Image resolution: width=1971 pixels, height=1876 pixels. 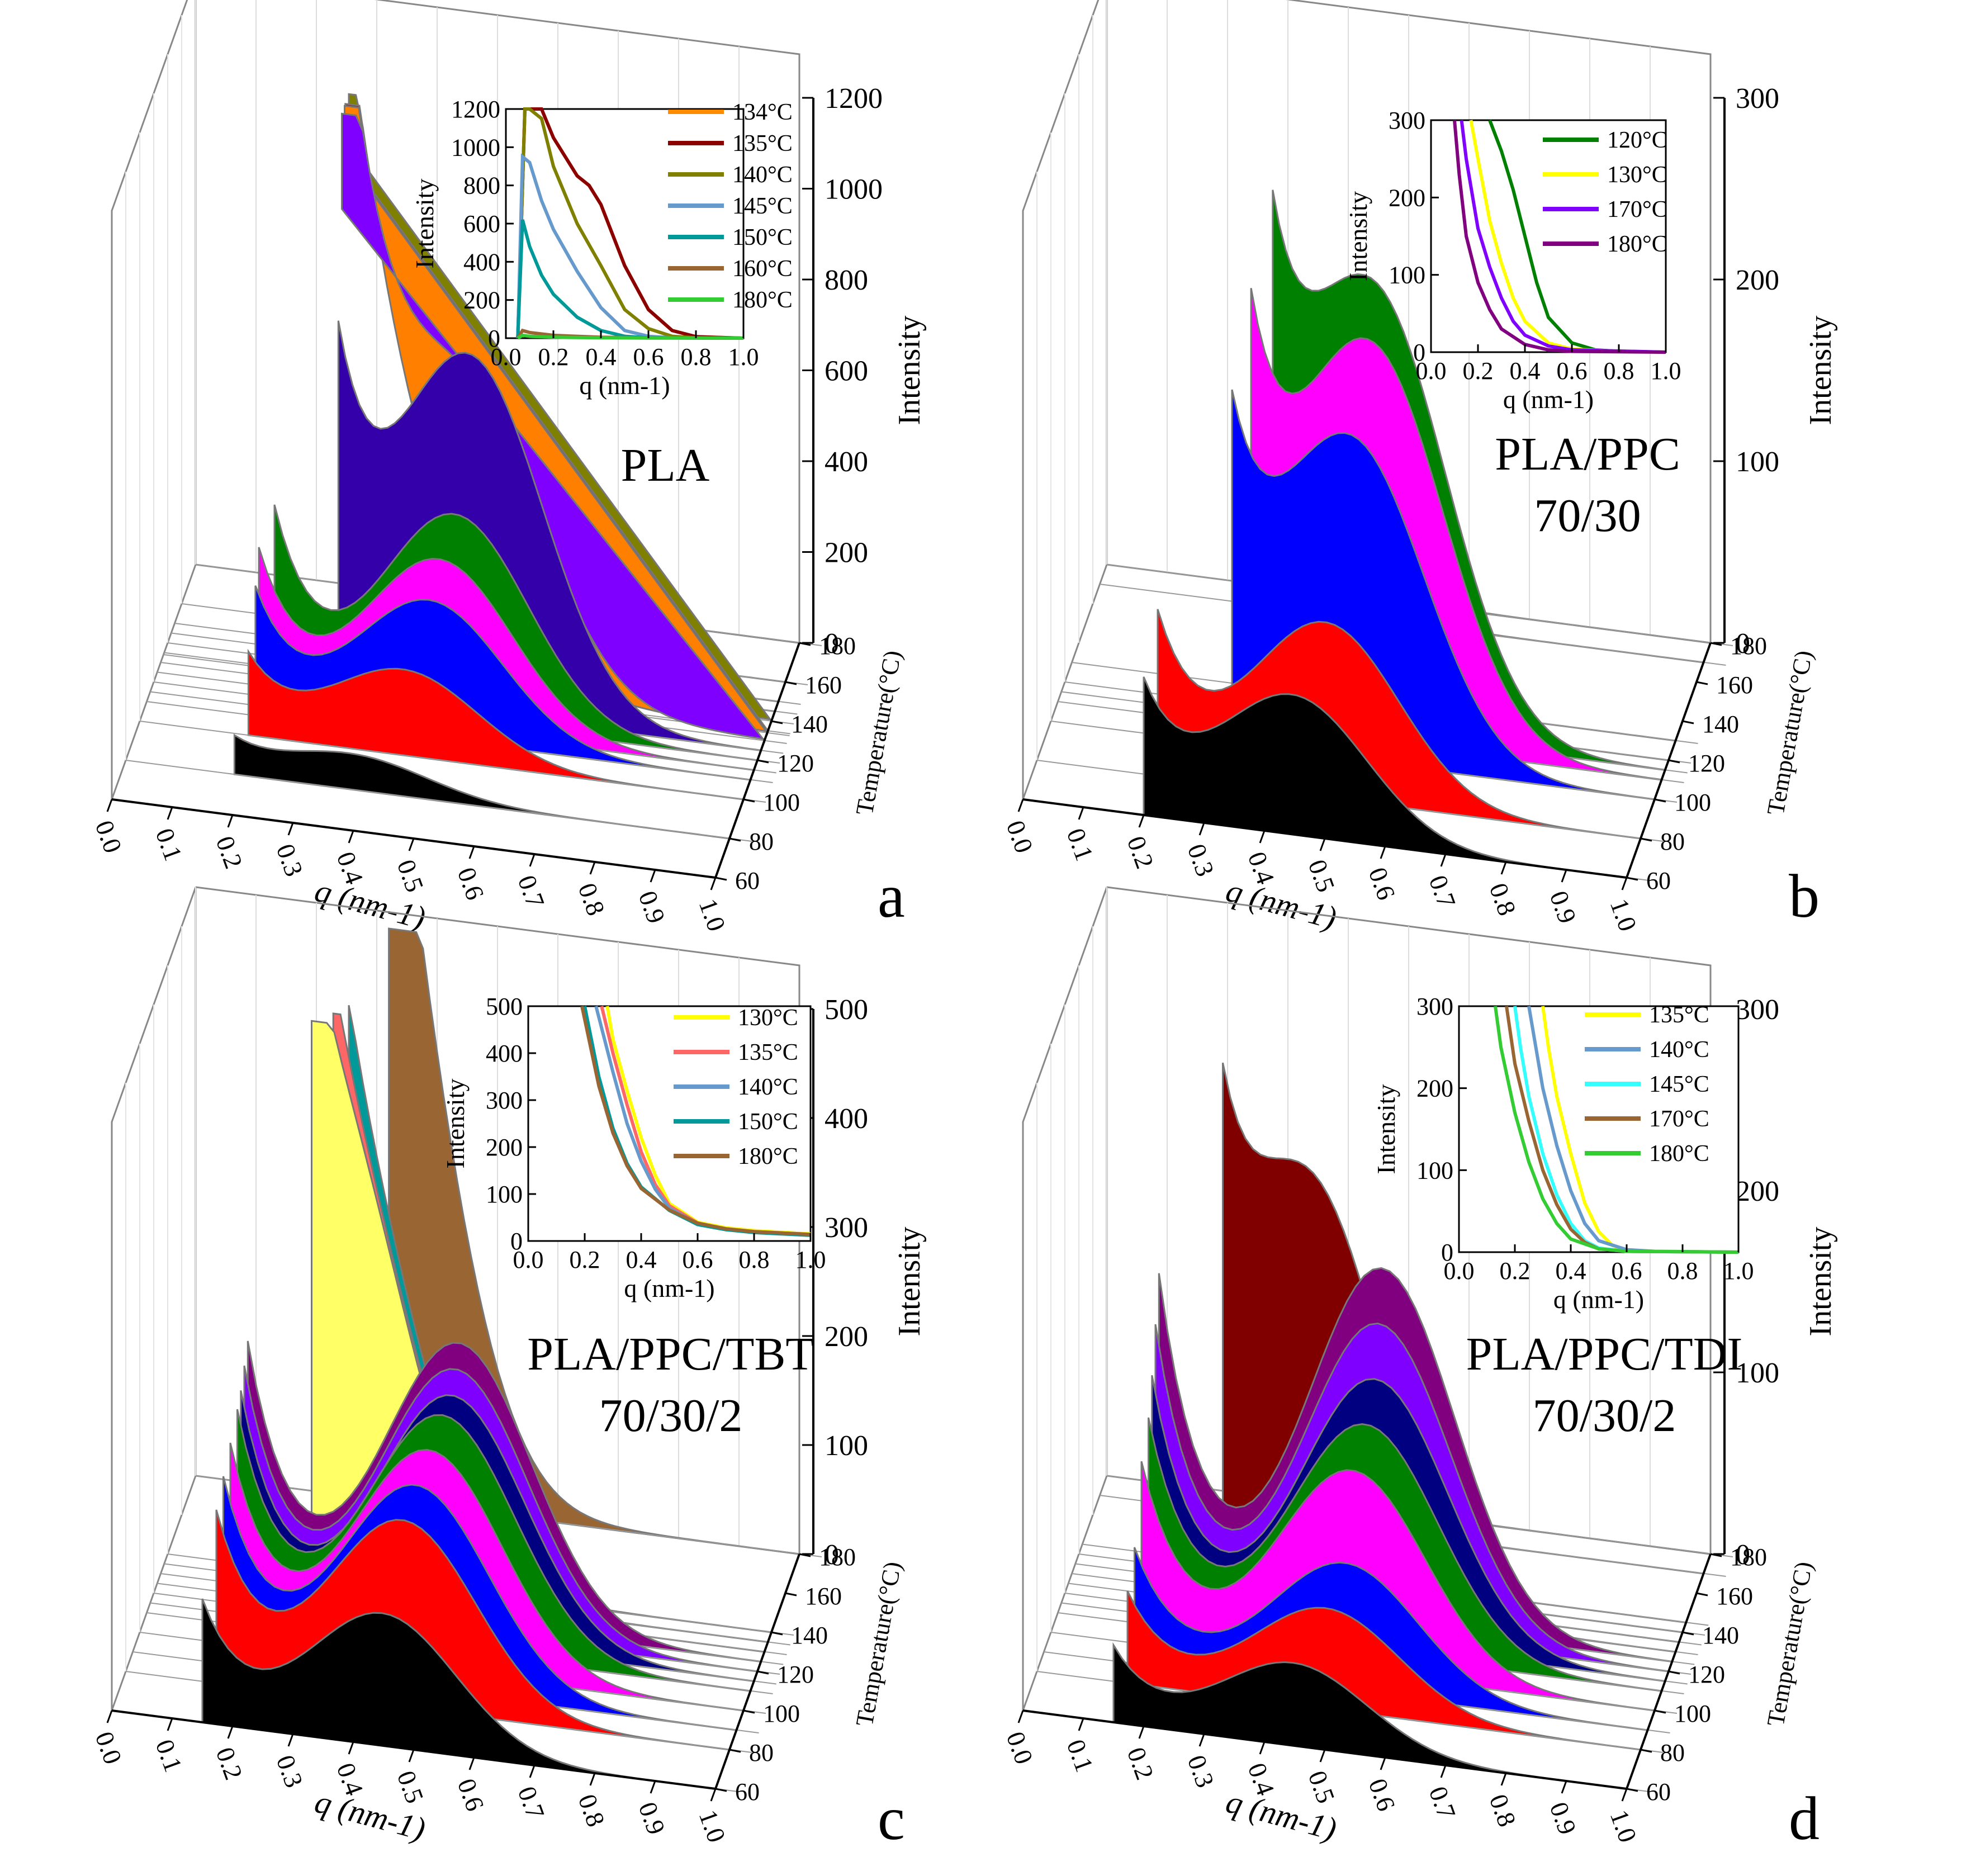 What do you see at coordinates (695, 1121) in the screenshot?
I see `inset-series-line` at bounding box center [695, 1121].